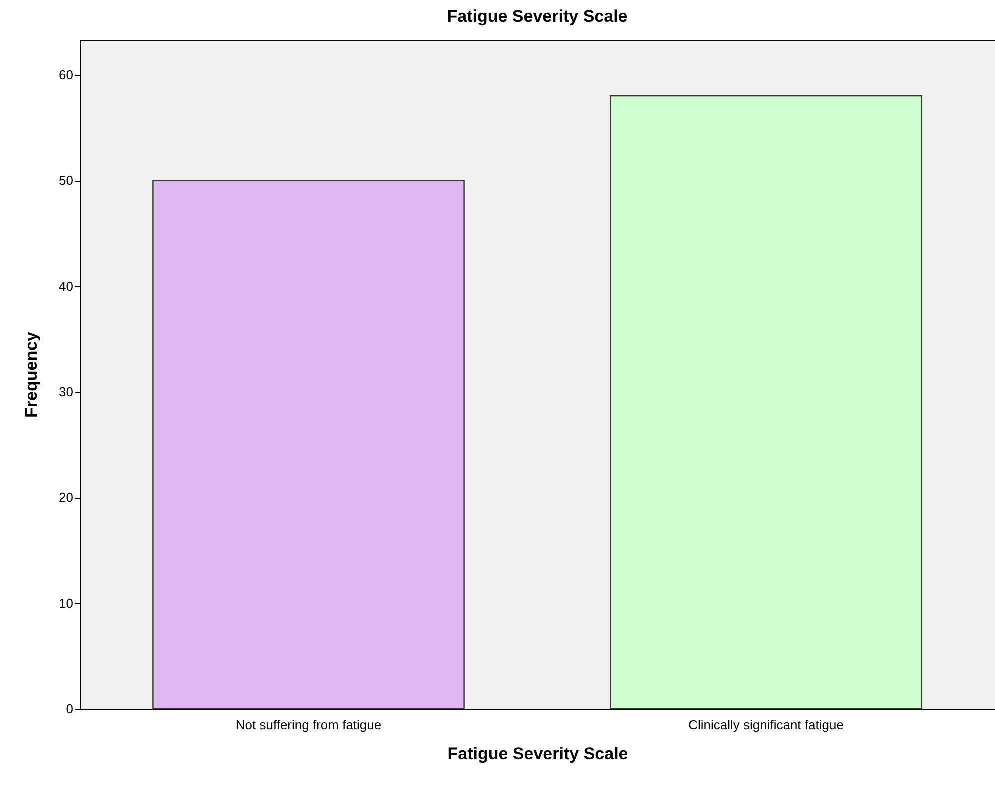 The width and height of the screenshot is (995, 789). Describe the element at coordinates (309, 725) in the screenshot. I see `x-tick-label: Not suffering from fatigue` at that location.